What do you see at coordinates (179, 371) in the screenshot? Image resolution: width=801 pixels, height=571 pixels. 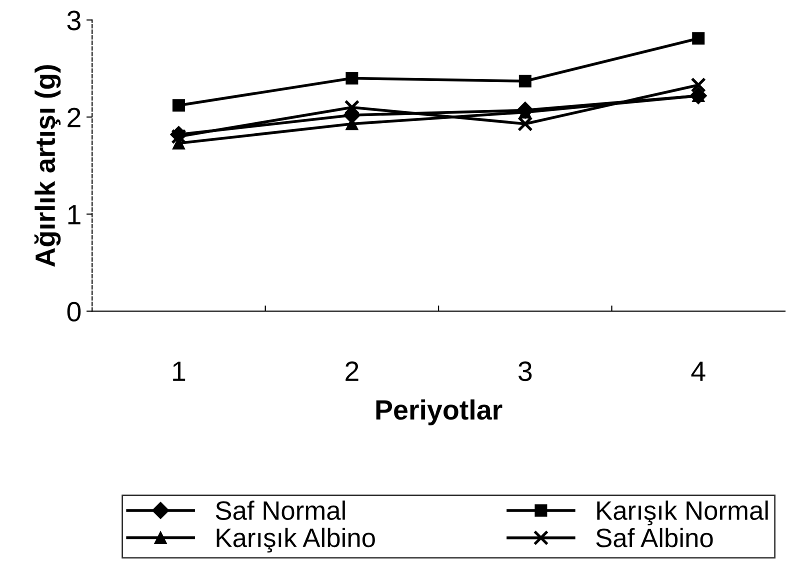 I see `x-tick-label: 1` at bounding box center [179, 371].